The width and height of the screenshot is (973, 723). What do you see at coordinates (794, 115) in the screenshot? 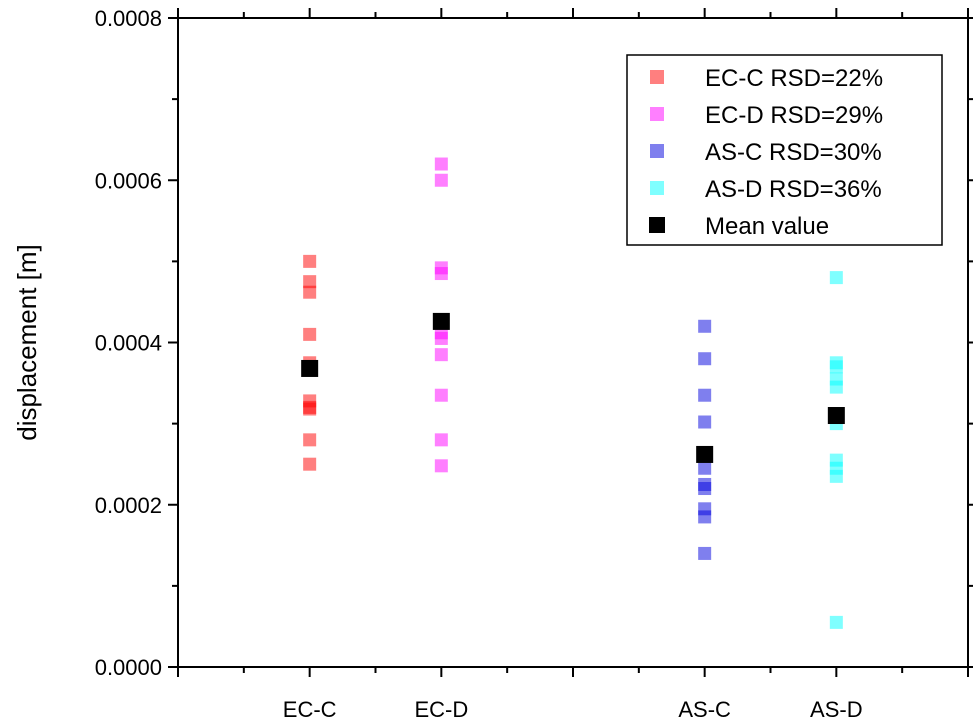
I see `legend-label: EC-D RSD=29%` at bounding box center [794, 115].